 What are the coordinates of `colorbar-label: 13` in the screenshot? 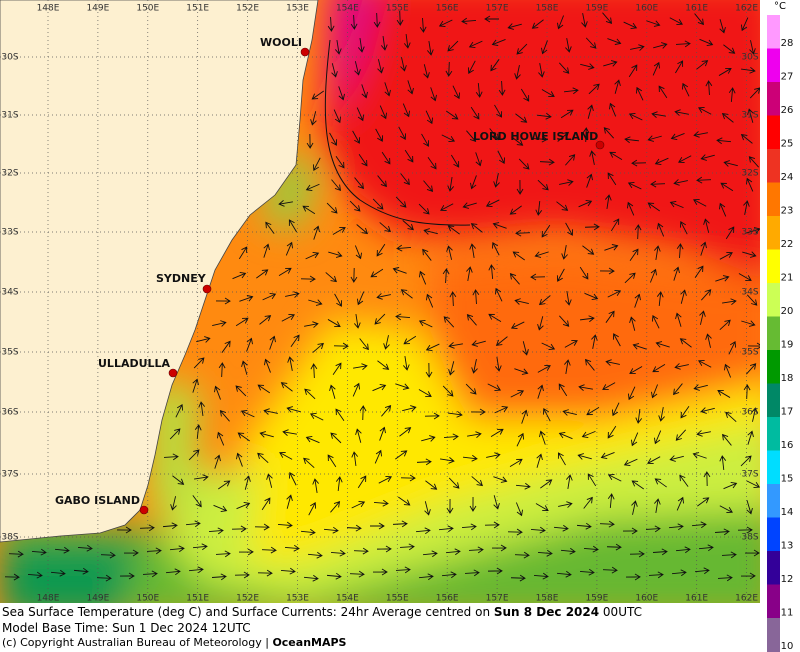 It's located at (787, 546).